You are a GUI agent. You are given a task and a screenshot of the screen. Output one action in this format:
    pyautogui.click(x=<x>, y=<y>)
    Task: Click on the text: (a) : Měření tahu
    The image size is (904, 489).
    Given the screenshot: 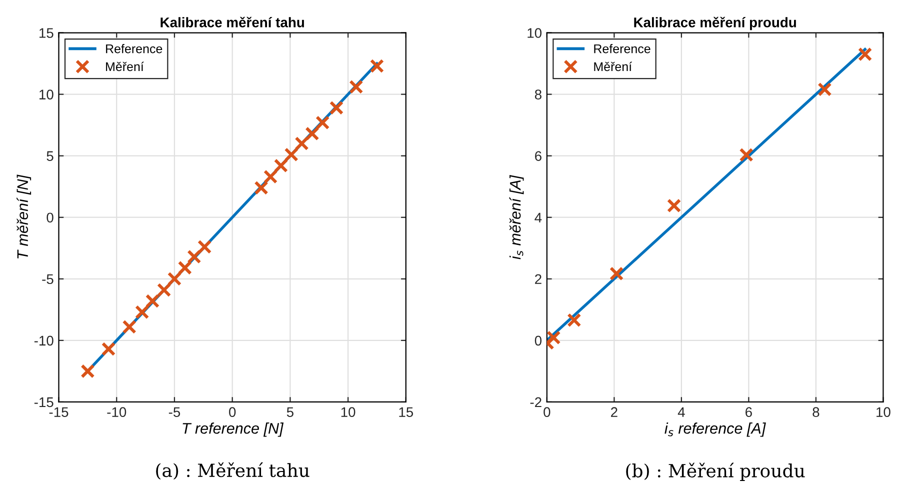 What is the action you would take?
    pyautogui.click(x=233, y=471)
    